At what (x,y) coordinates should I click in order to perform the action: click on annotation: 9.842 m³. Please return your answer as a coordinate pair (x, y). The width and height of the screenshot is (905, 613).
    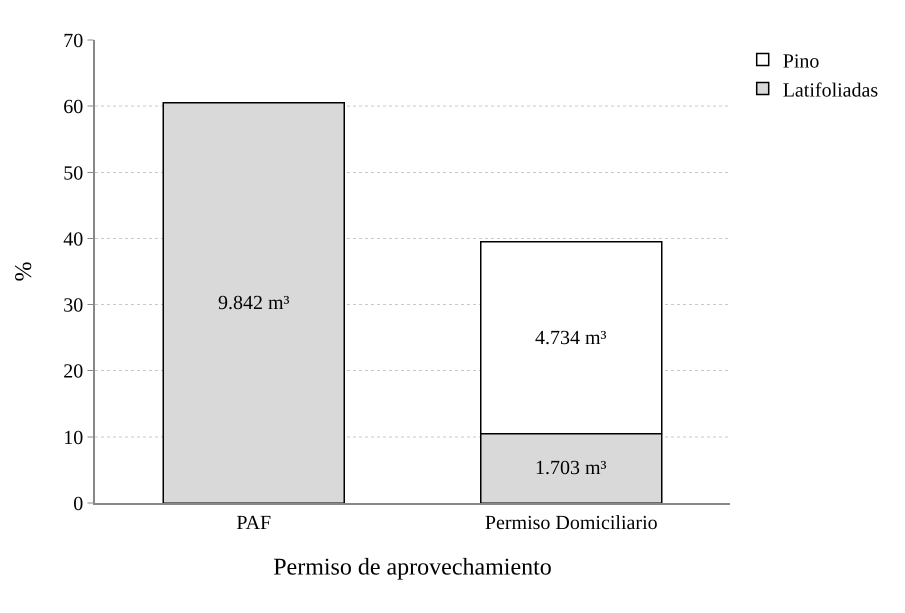
    Looking at the image, I should click on (254, 303).